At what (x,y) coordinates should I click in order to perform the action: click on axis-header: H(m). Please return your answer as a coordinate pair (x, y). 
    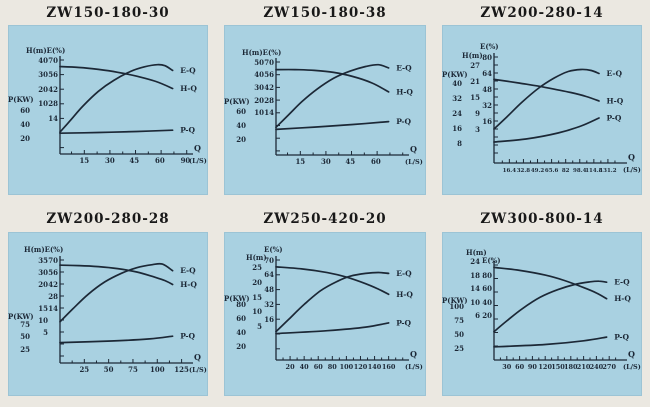
    Looking at the image, I should click on (256, 257).